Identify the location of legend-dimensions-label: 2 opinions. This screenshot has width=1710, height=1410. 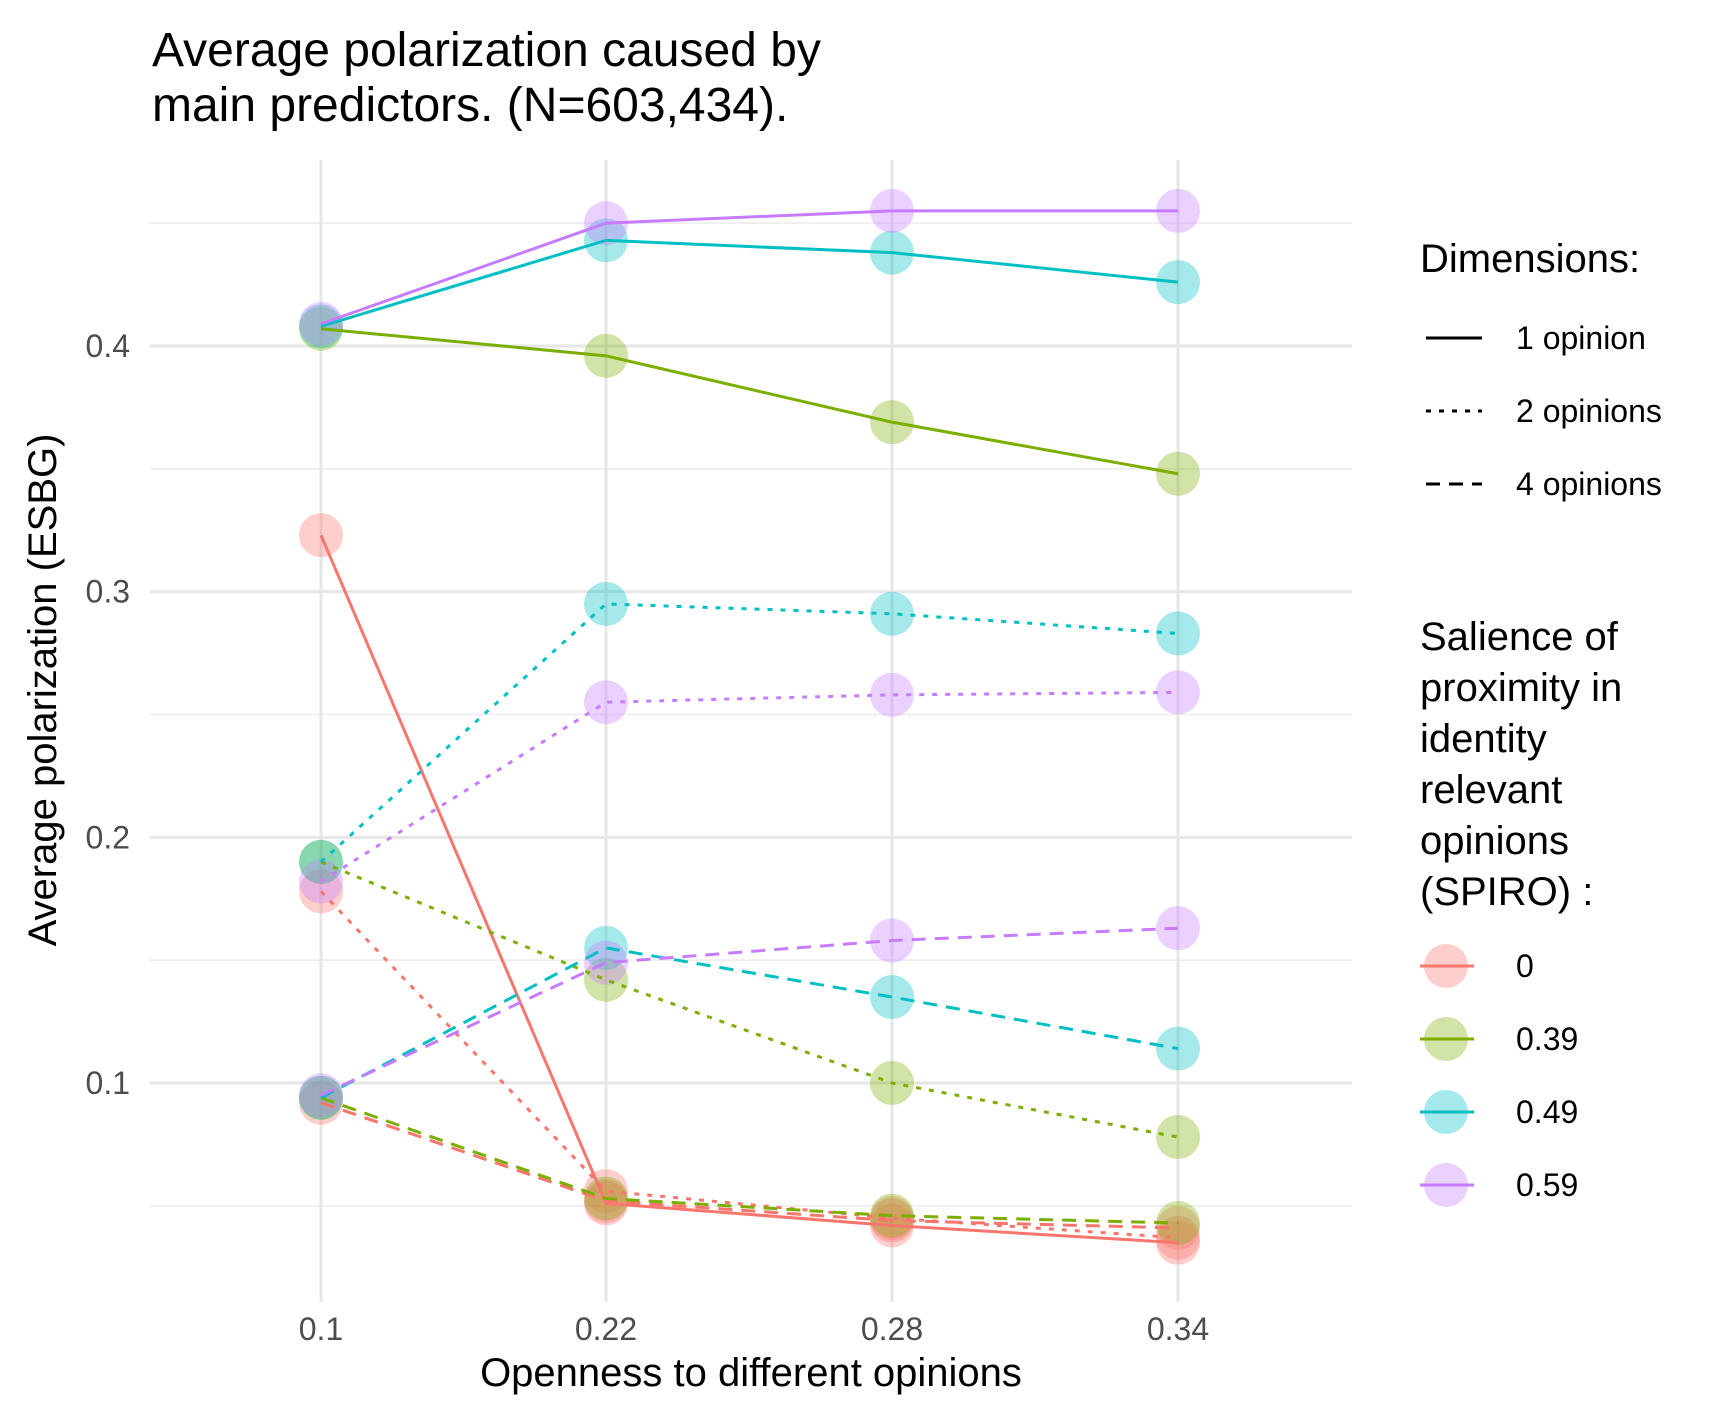
(1589, 411).